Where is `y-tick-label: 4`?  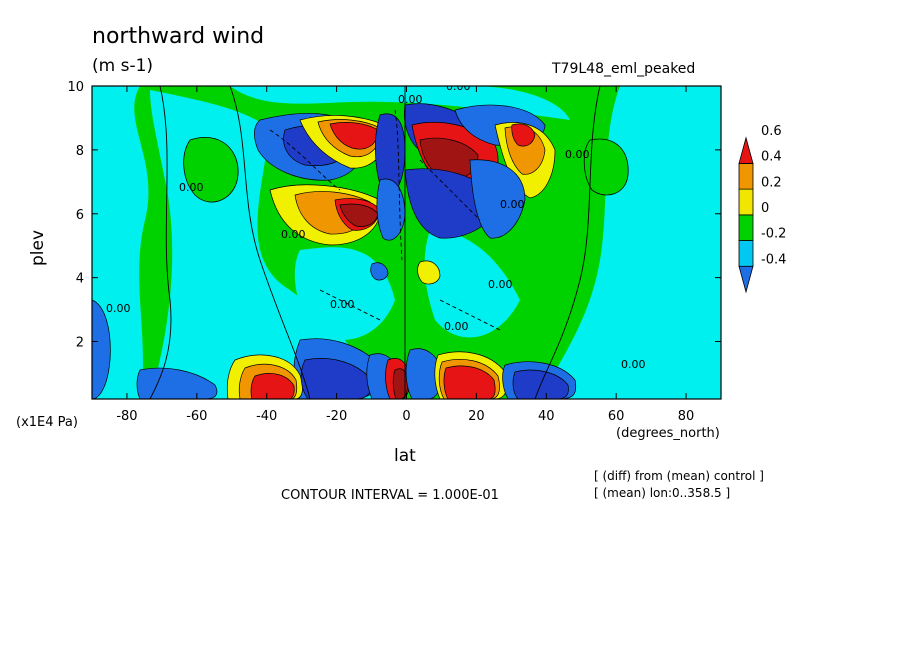
y-tick-label: 4 is located at coordinates (80, 279).